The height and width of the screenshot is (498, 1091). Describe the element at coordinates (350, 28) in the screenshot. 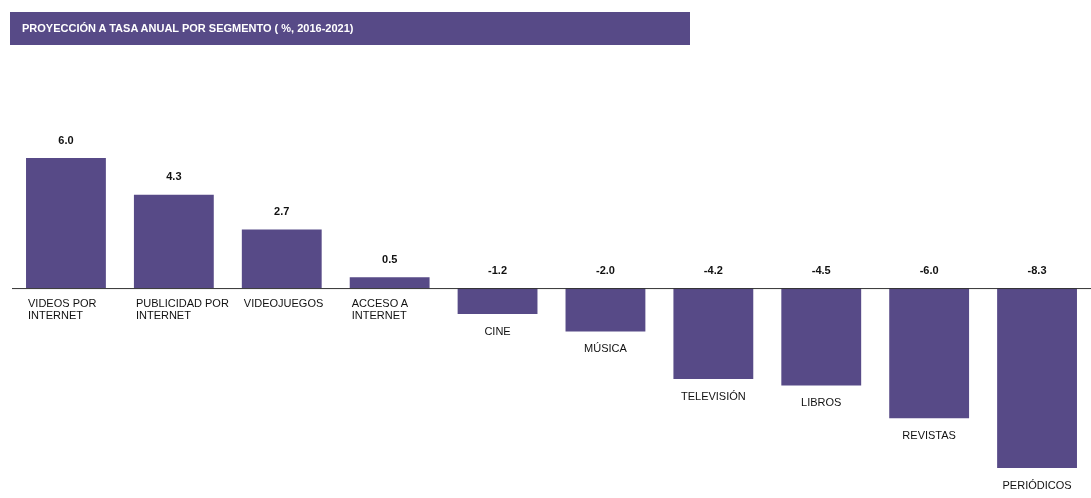

I see `chart-title: PROYECCIÓN A TASA ANUAL POR SEGMENTO ( %, 2016-2021)` at that location.